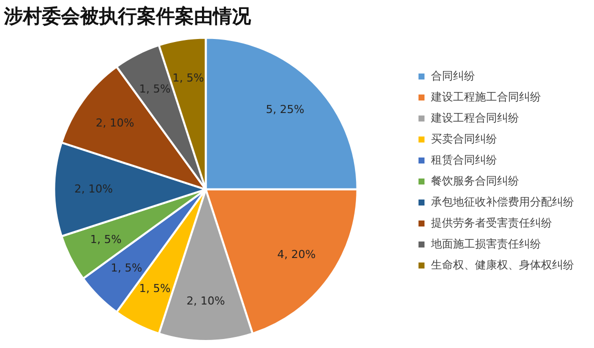 This screenshot has height=348, width=594. What do you see at coordinates (475, 181) in the screenshot?
I see `legend-label: 餐饮服务合同纠纷` at bounding box center [475, 181].